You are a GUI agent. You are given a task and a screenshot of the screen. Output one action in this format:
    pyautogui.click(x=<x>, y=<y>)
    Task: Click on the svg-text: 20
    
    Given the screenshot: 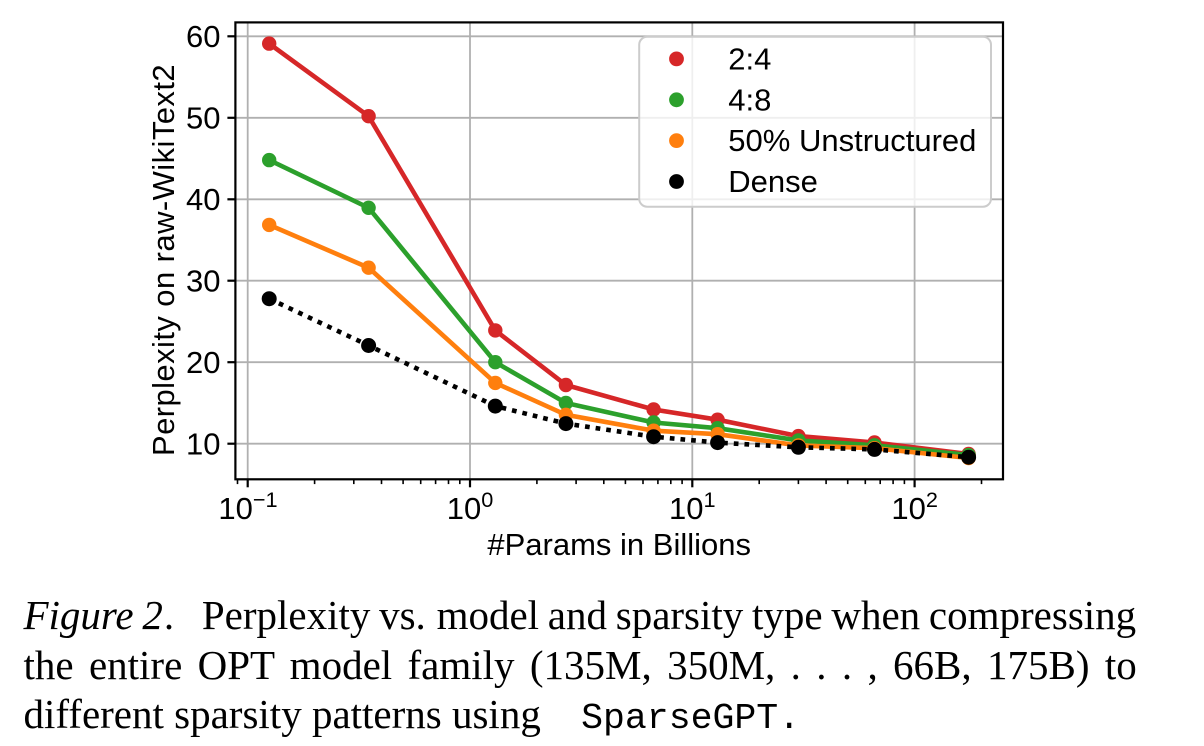 What is the action you would take?
    pyautogui.click(x=203, y=362)
    